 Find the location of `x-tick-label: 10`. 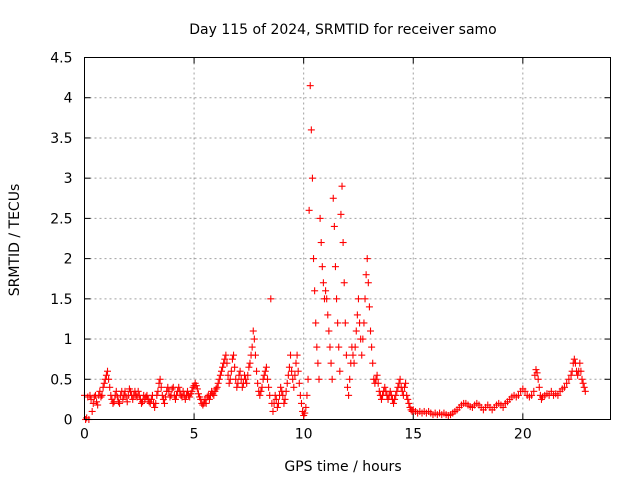

x-tick-label: 10 is located at coordinates (304, 435).